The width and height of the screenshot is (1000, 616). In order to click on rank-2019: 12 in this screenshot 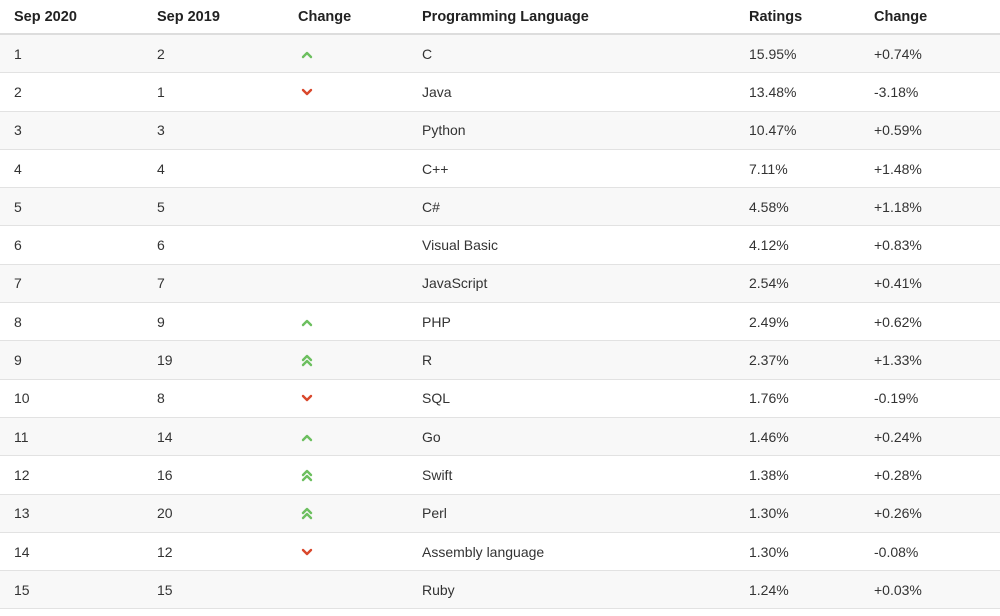, I will do `click(213, 552)`.